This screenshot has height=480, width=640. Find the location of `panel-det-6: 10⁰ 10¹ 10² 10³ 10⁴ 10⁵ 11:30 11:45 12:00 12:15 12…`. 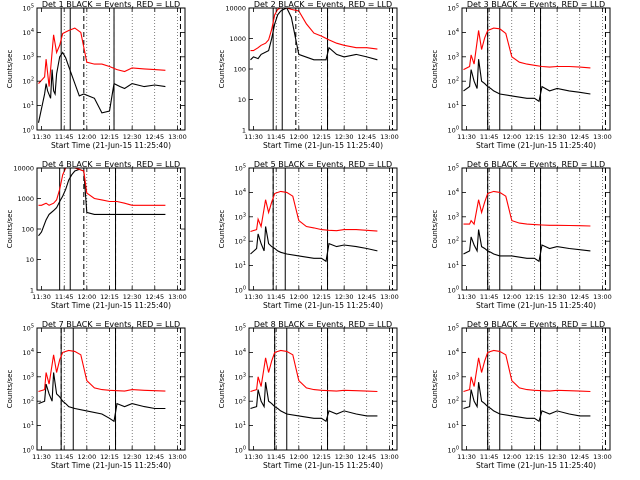

panel-det-6: 10⁰ 10¹ 10² 10³ 10⁴ 10⁵ 11:30 11:45 12:00 12:15 12… is located at coordinates (521, 235).